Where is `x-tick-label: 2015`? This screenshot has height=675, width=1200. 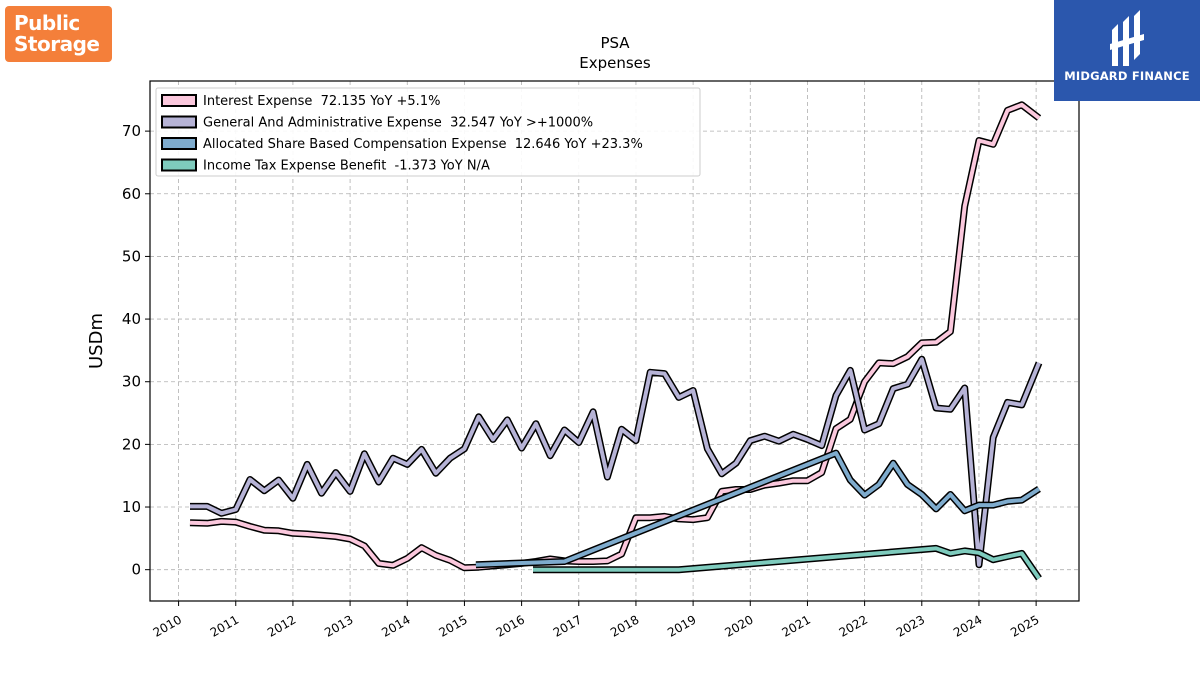
x-tick-label: 2015 is located at coordinates (452, 625).